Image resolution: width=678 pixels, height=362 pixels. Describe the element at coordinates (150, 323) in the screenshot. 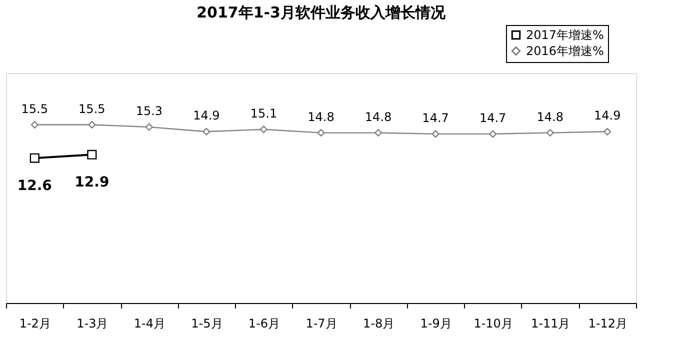

I see `x-tick-label: 1-4月` at that location.